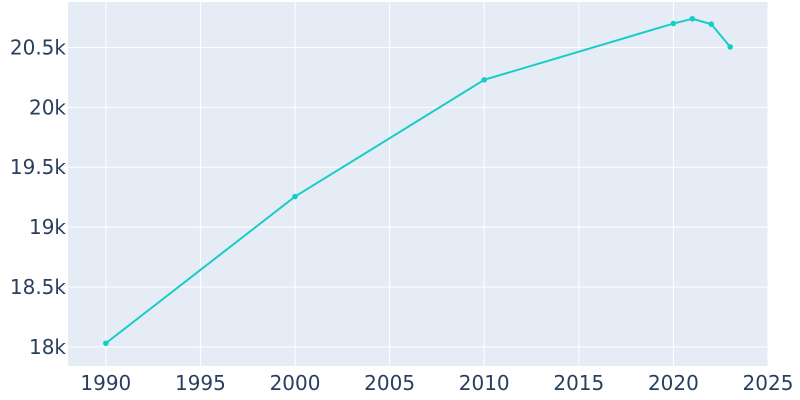 The height and width of the screenshot is (400, 800). Describe the element at coordinates (389, 383) in the screenshot. I see `x-tick-label: 2005` at that location.